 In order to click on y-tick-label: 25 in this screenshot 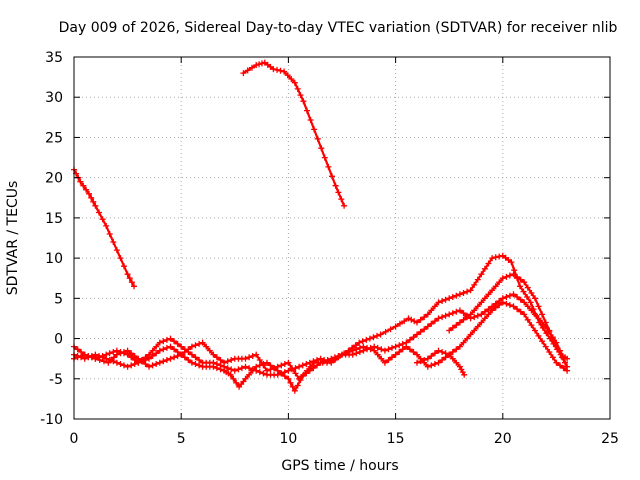, I will do `click(54, 138)`.